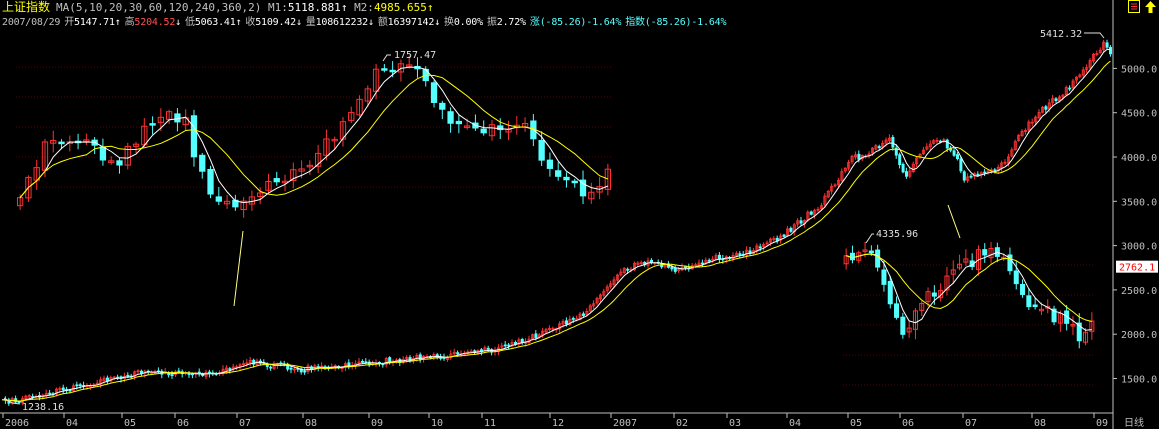  Describe the element at coordinates (558, 423) in the screenshot. I see `x-tick-label: 12` at that location.